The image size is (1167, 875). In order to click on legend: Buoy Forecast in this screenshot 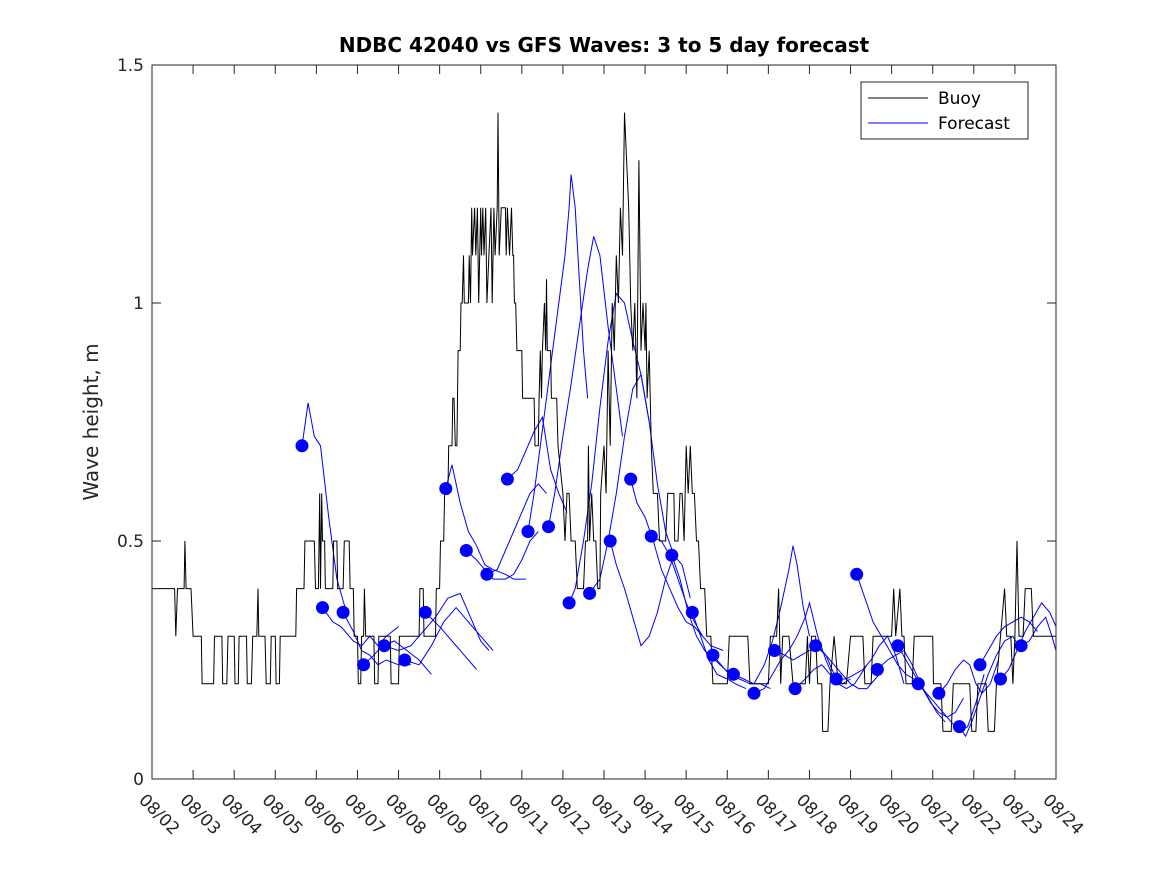, I will do `click(944, 110)`.